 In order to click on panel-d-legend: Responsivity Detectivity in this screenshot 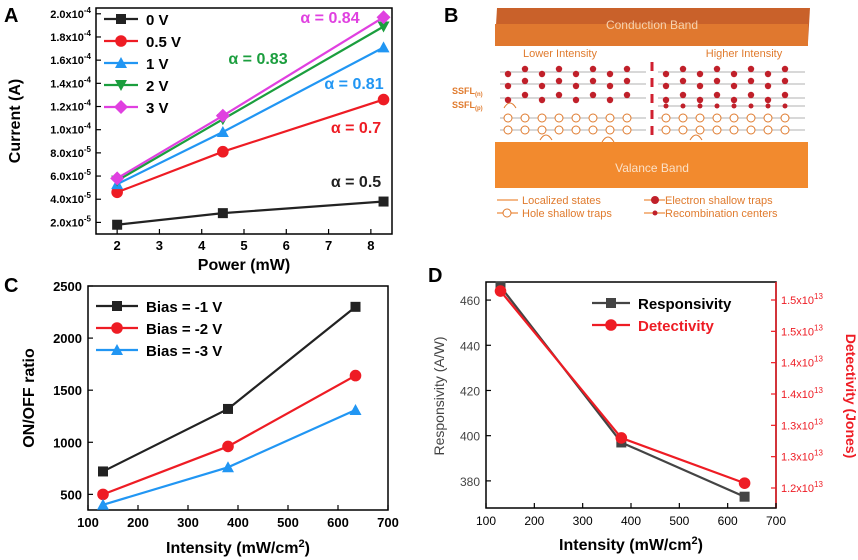, I will do `click(662, 315)`.